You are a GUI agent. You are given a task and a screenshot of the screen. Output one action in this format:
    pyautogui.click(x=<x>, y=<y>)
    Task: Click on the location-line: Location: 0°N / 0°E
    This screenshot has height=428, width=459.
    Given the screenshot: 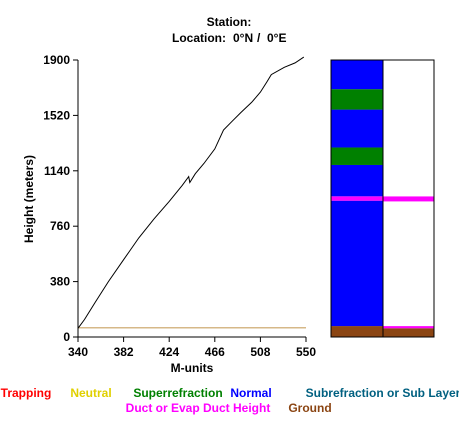 What is the action you would take?
    pyautogui.click(x=229, y=38)
    